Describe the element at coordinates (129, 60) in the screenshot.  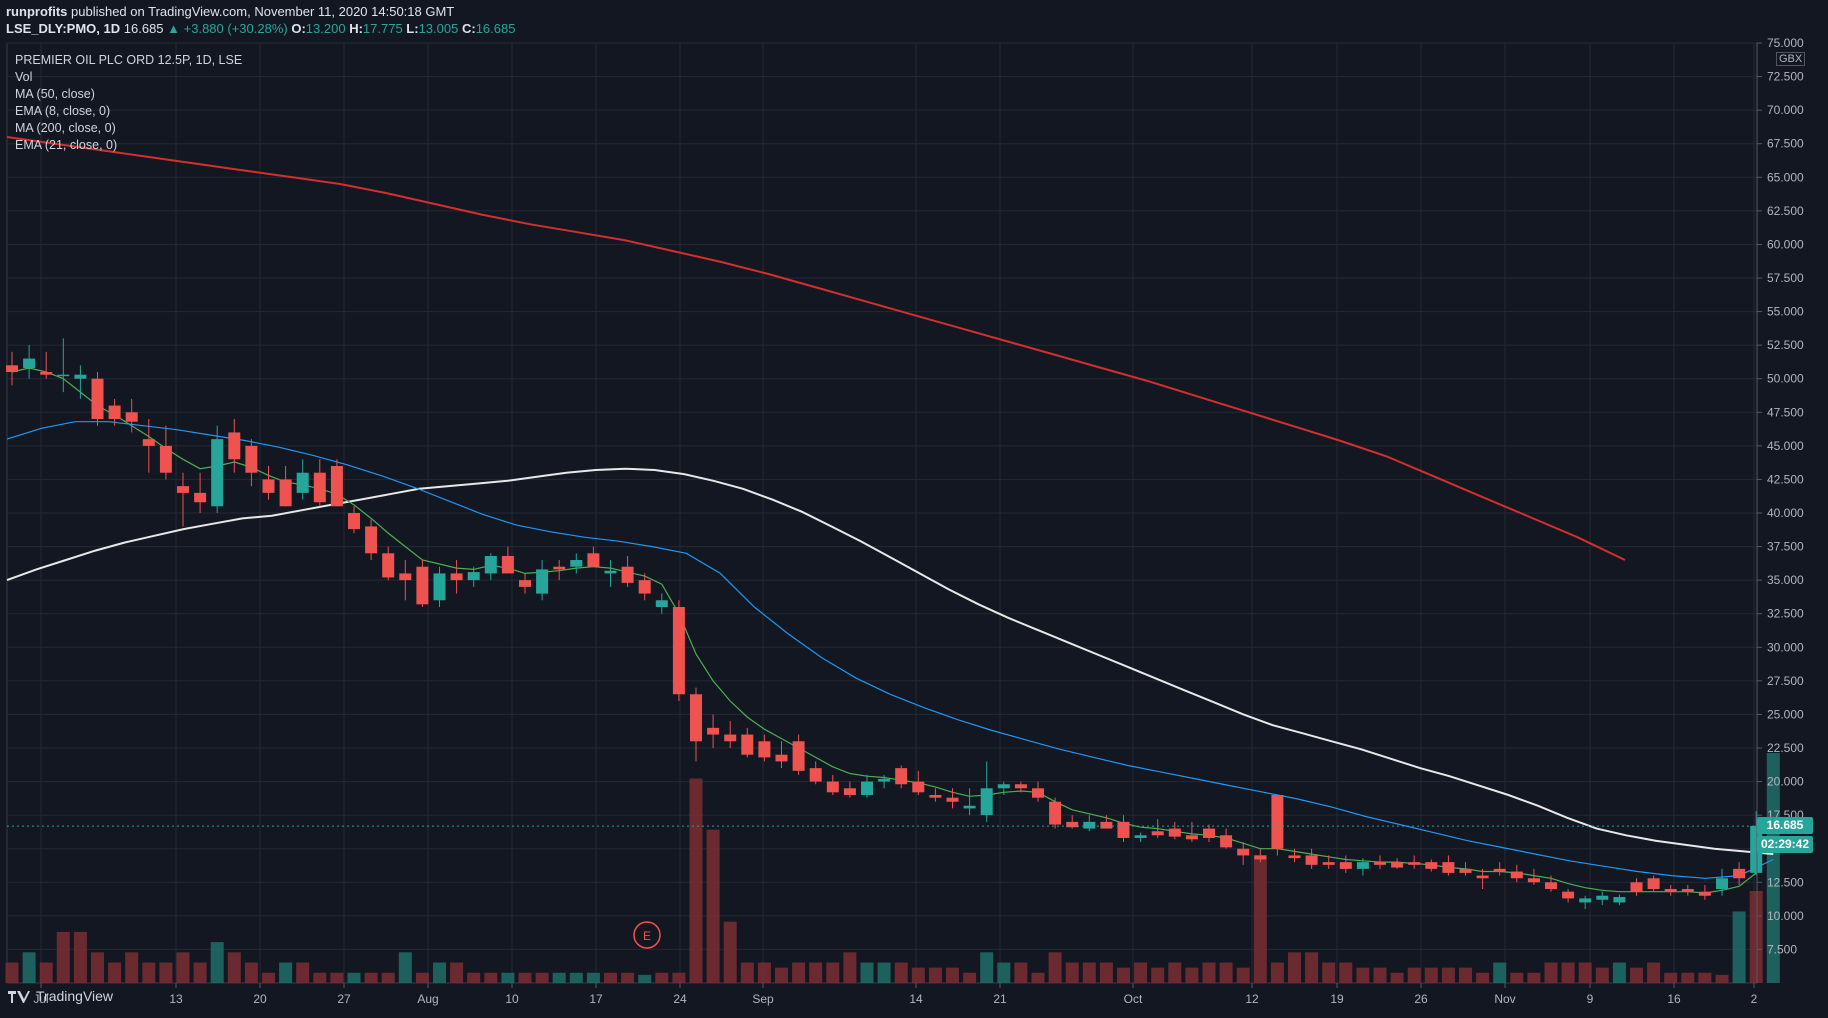
I see `legend-title: PREMIER OIL PLC ORD 12.5P, 1D, LSE` at that location.